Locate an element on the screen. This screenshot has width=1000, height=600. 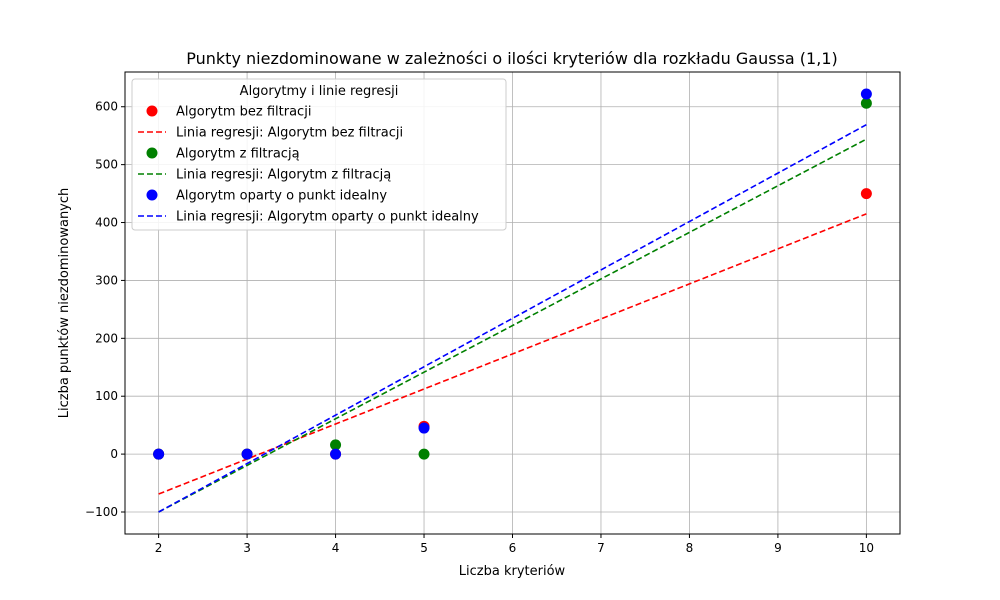
y-tick-label: 400 is located at coordinates (106, 223).